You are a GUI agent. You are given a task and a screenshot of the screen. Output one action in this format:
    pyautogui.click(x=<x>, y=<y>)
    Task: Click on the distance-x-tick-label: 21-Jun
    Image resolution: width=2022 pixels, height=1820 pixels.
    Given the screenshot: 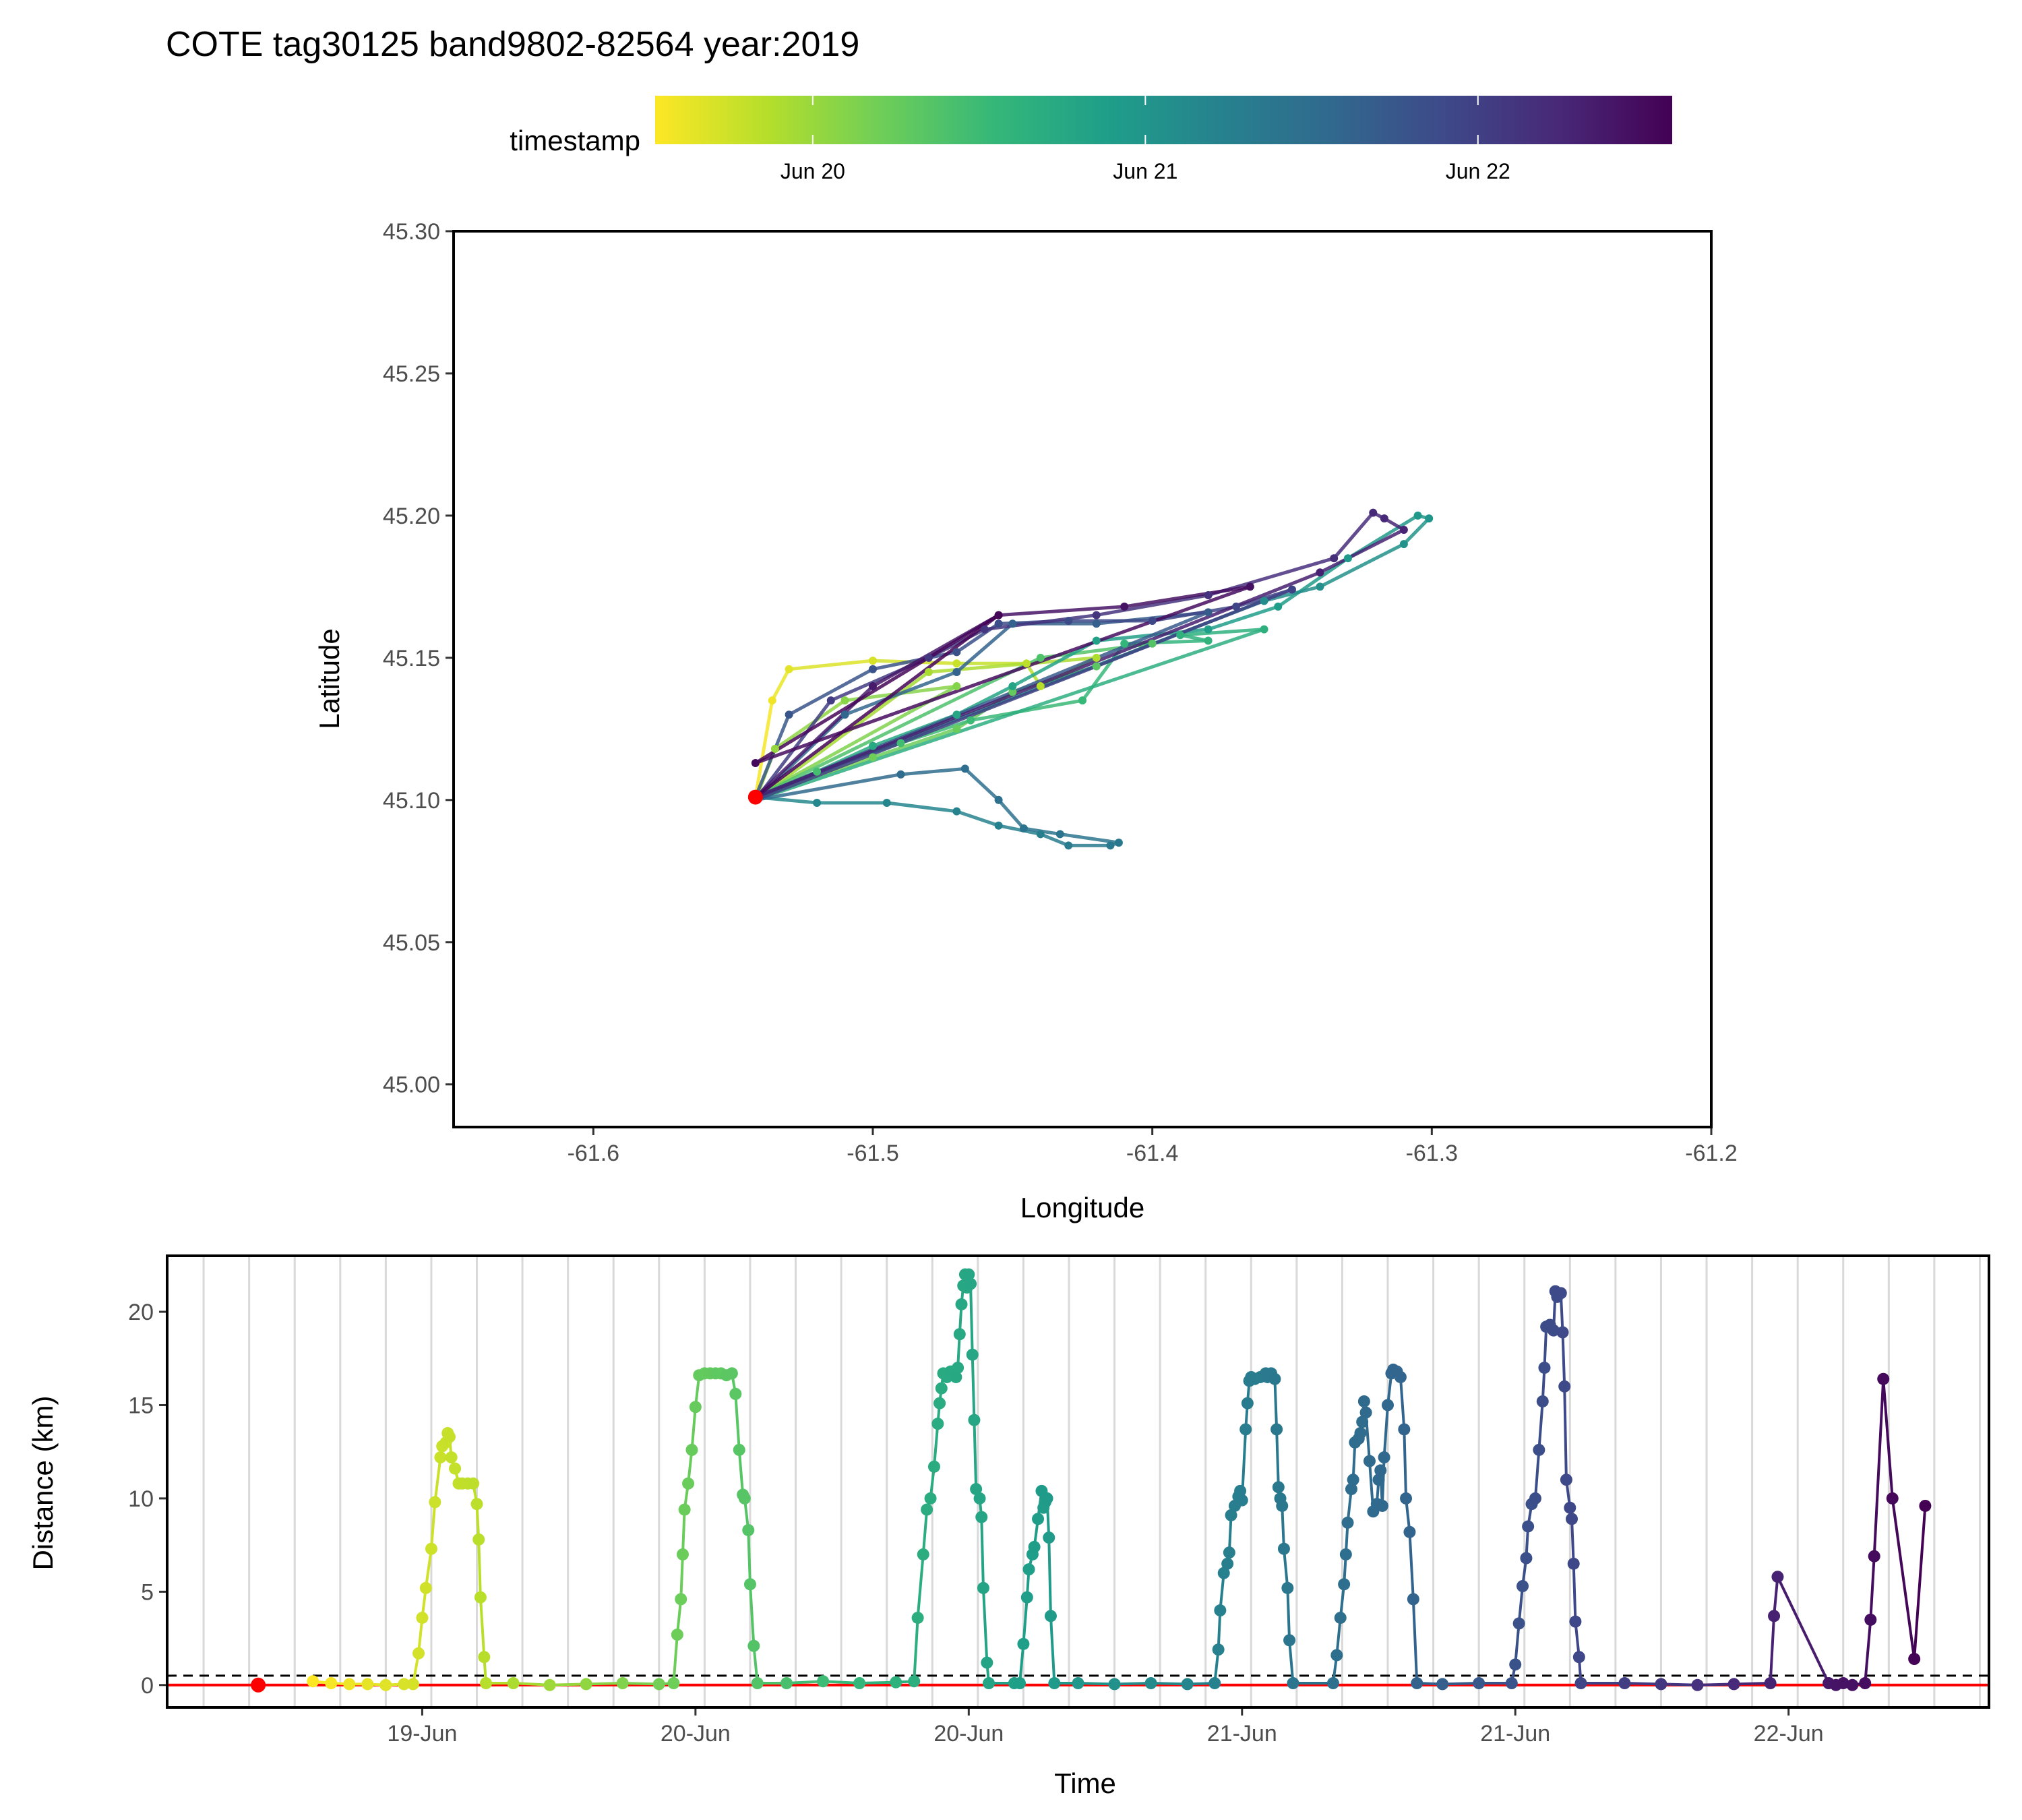 What is the action you would take?
    pyautogui.click(x=1515, y=1734)
    